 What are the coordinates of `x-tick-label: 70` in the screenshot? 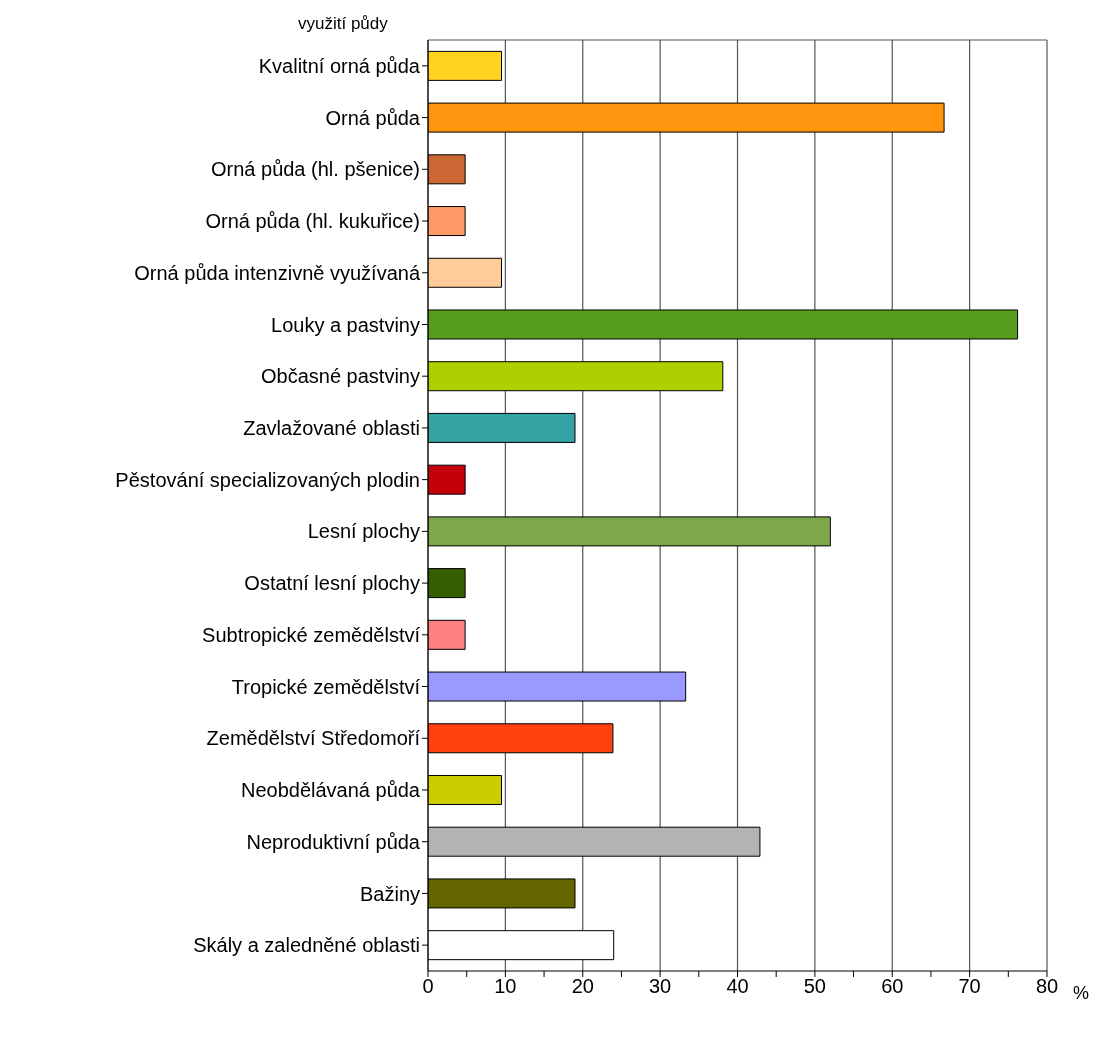 It's located at (969, 986).